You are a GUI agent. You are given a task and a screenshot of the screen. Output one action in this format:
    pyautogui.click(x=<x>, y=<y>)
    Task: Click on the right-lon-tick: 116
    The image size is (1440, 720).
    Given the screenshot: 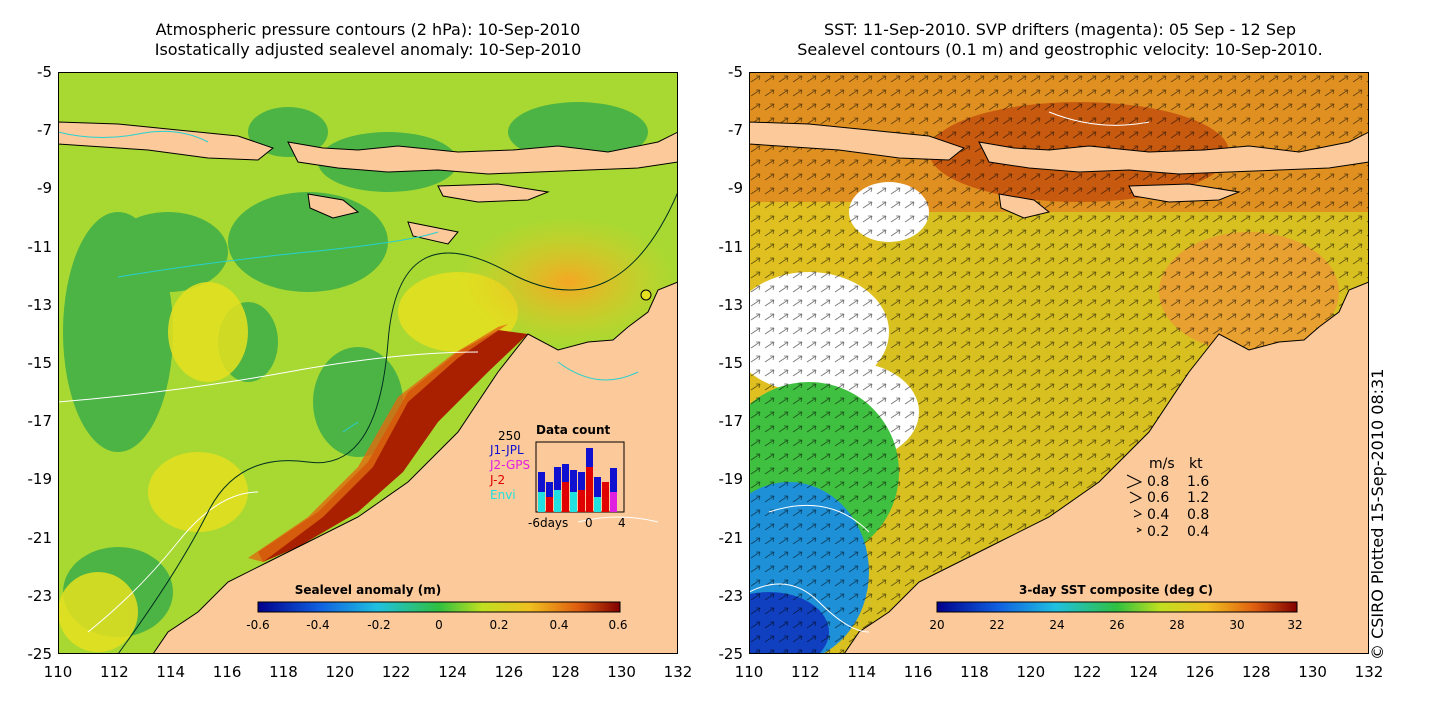 What is the action you would take?
    pyautogui.click(x=918, y=672)
    